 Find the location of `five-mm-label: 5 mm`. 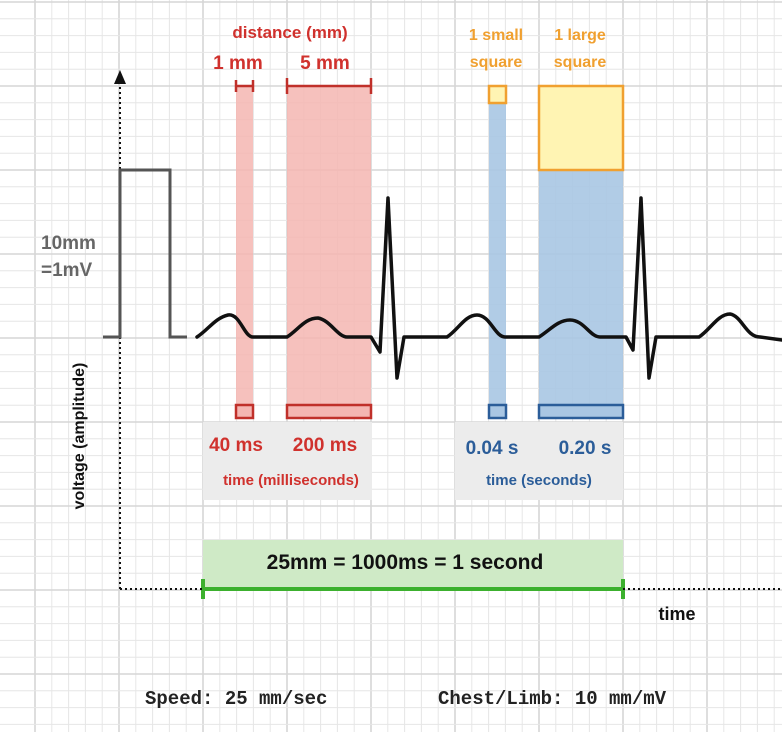

five-mm-label: 5 mm is located at coordinates (325, 63).